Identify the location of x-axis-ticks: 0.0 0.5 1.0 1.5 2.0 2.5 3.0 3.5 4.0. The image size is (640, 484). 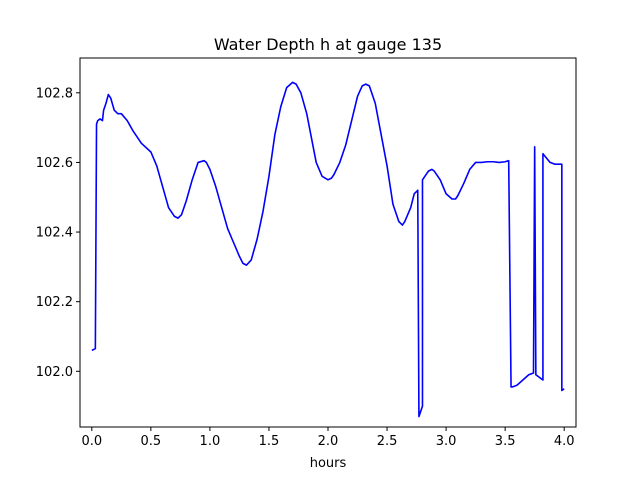
(328, 438).